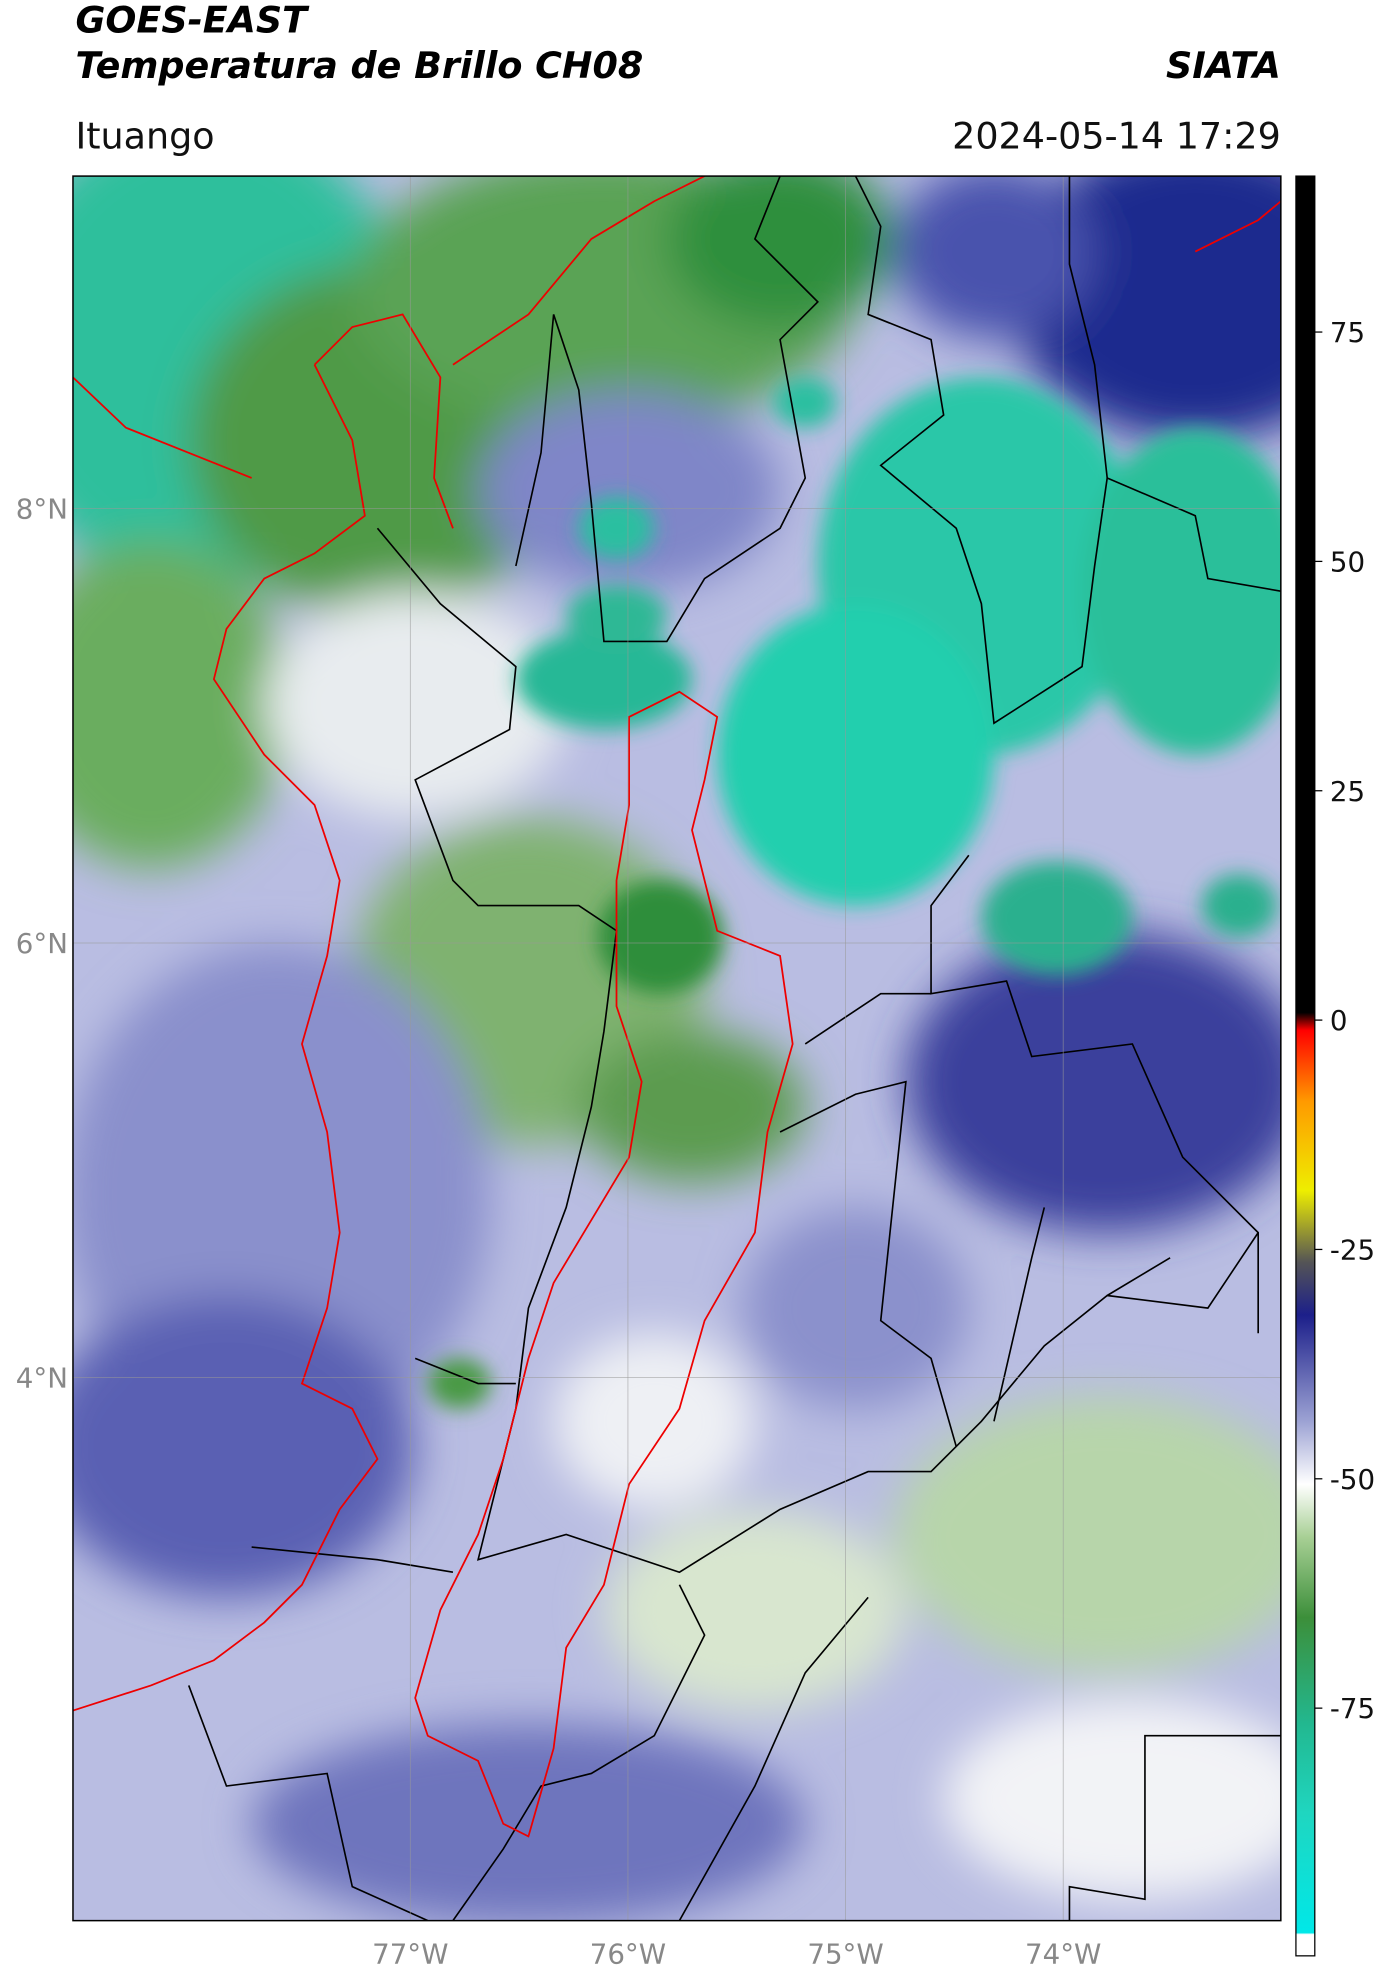  Describe the element at coordinates (1347, 561) in the screenshot. I see `colorbar-tick-label: 50` at that location.